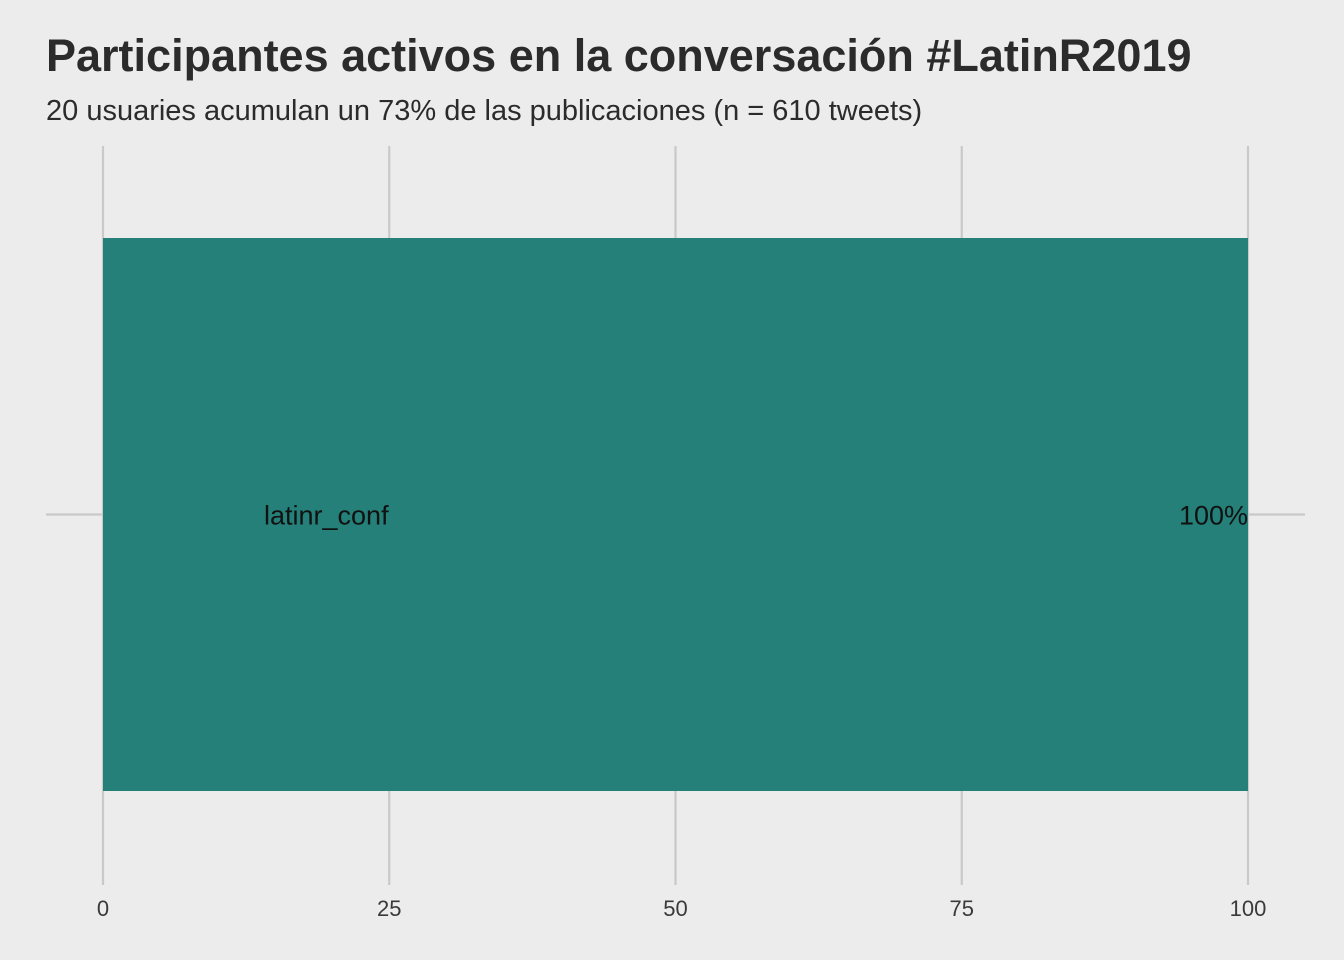 The height and width of the screenshot is (960, 1344). What do you see at coordinates (103, 908) in the screenshot?
I see `x-tick-label: 0` at bounding box center [103, 908].